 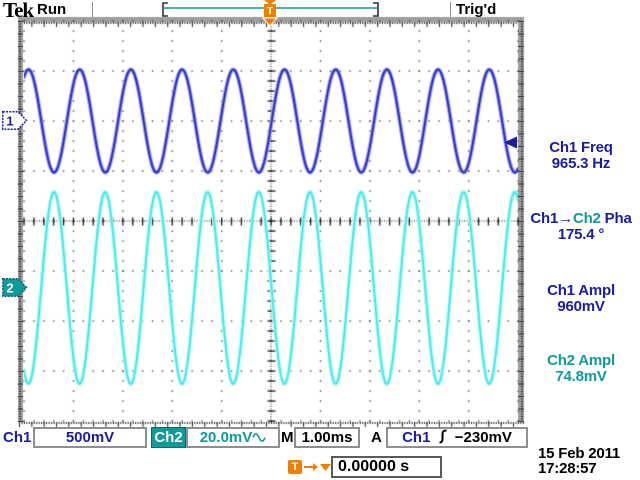 What do you see at coordinates (581, 290) in the screenshot?
I see `measurement-label: Ch1 Ampl` at bounding box center [581, 290].